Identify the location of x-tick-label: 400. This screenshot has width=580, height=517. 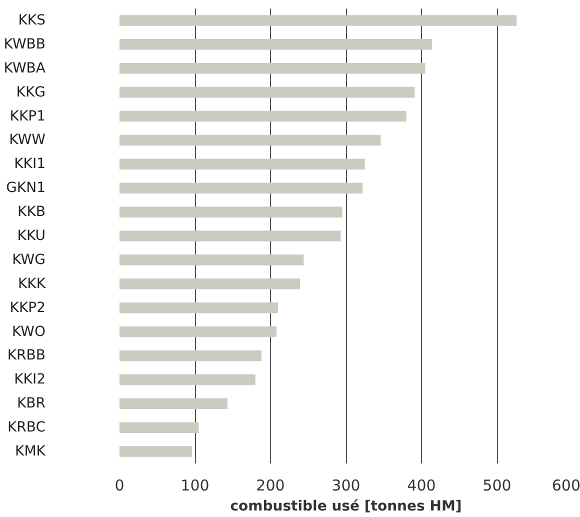
(421, 485).